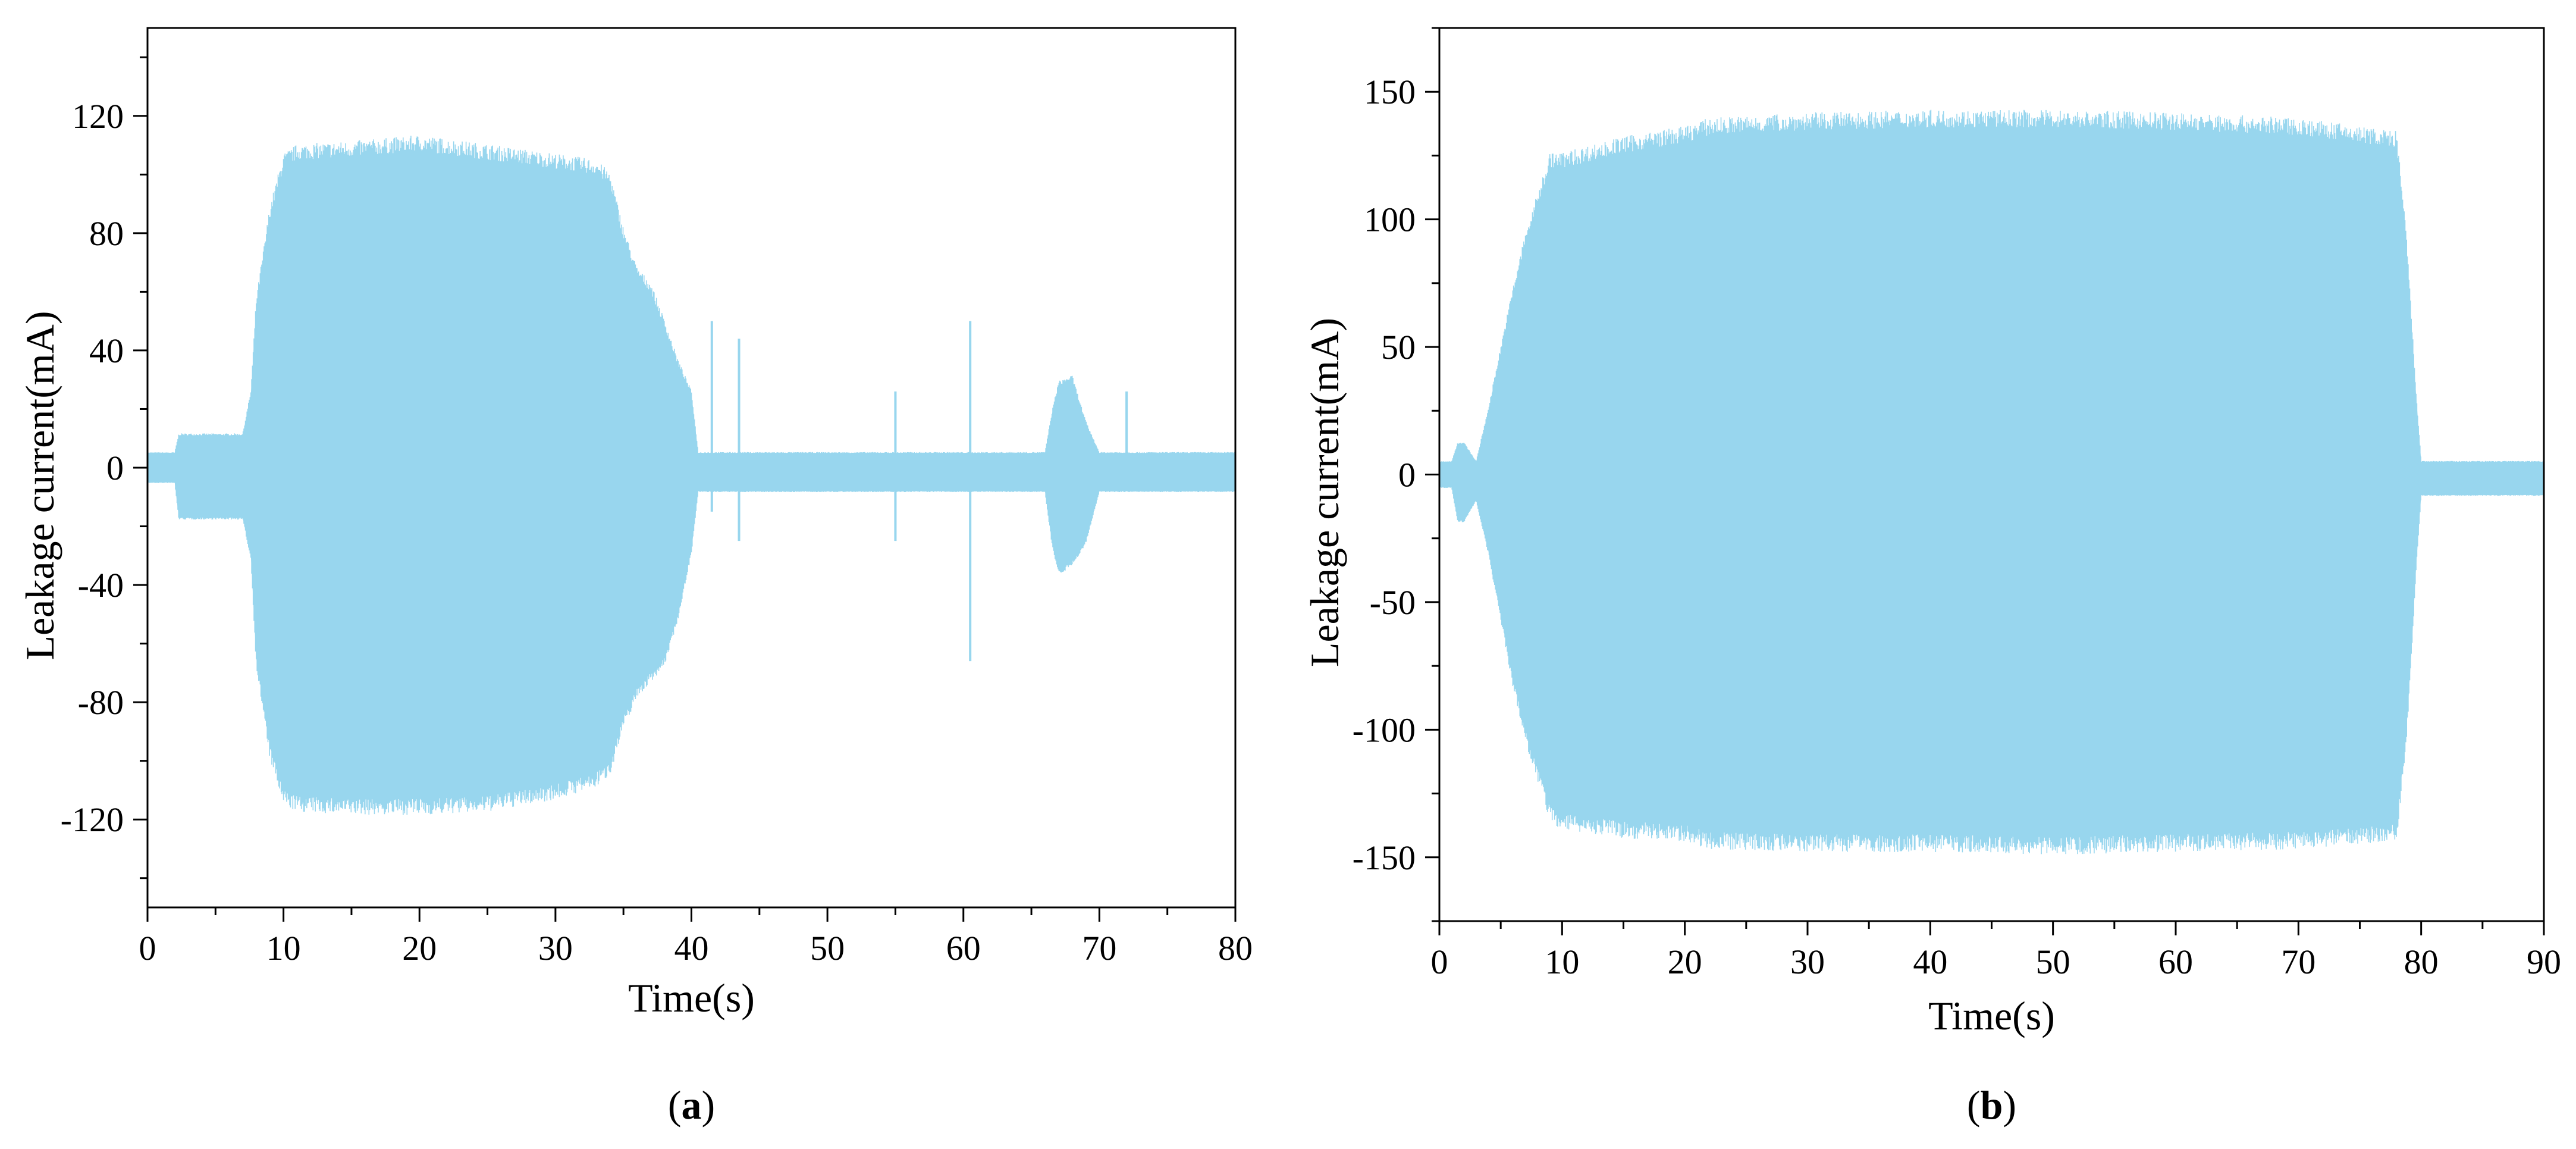 Image resolution: width=2576 pixels, height=1149 pixels. I want to click on panel-label: (b), so click(1991, 1105).